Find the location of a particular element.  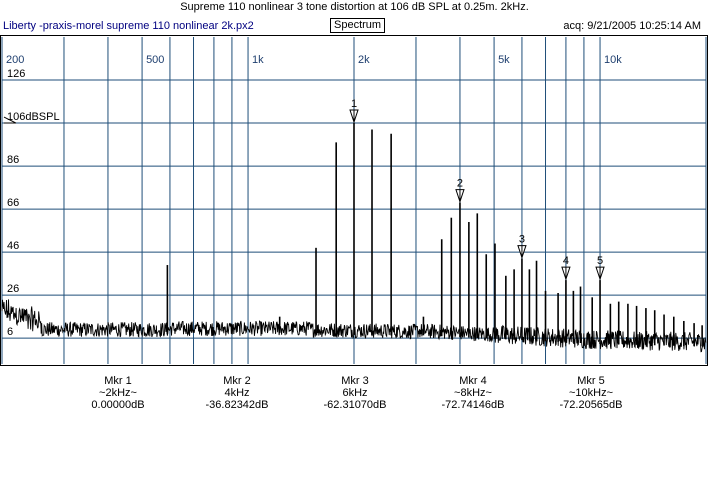

marker-label: Mkr 5 is located at coordinates (591, 381).